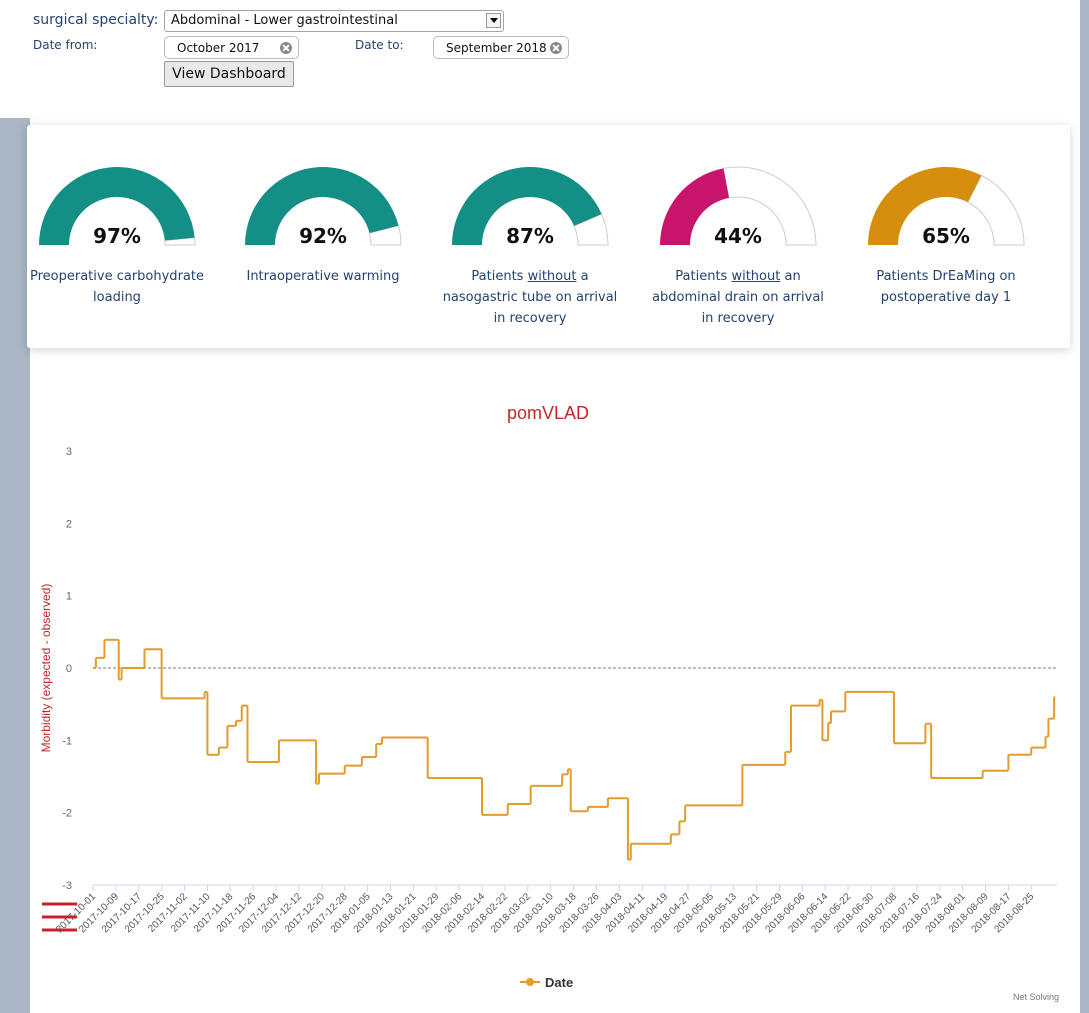 Image resolution: width=1089 pixels, height=1013 pixels. I want to click on gauge-label: Preoperative carbohydrate loading, so click(117, 287).